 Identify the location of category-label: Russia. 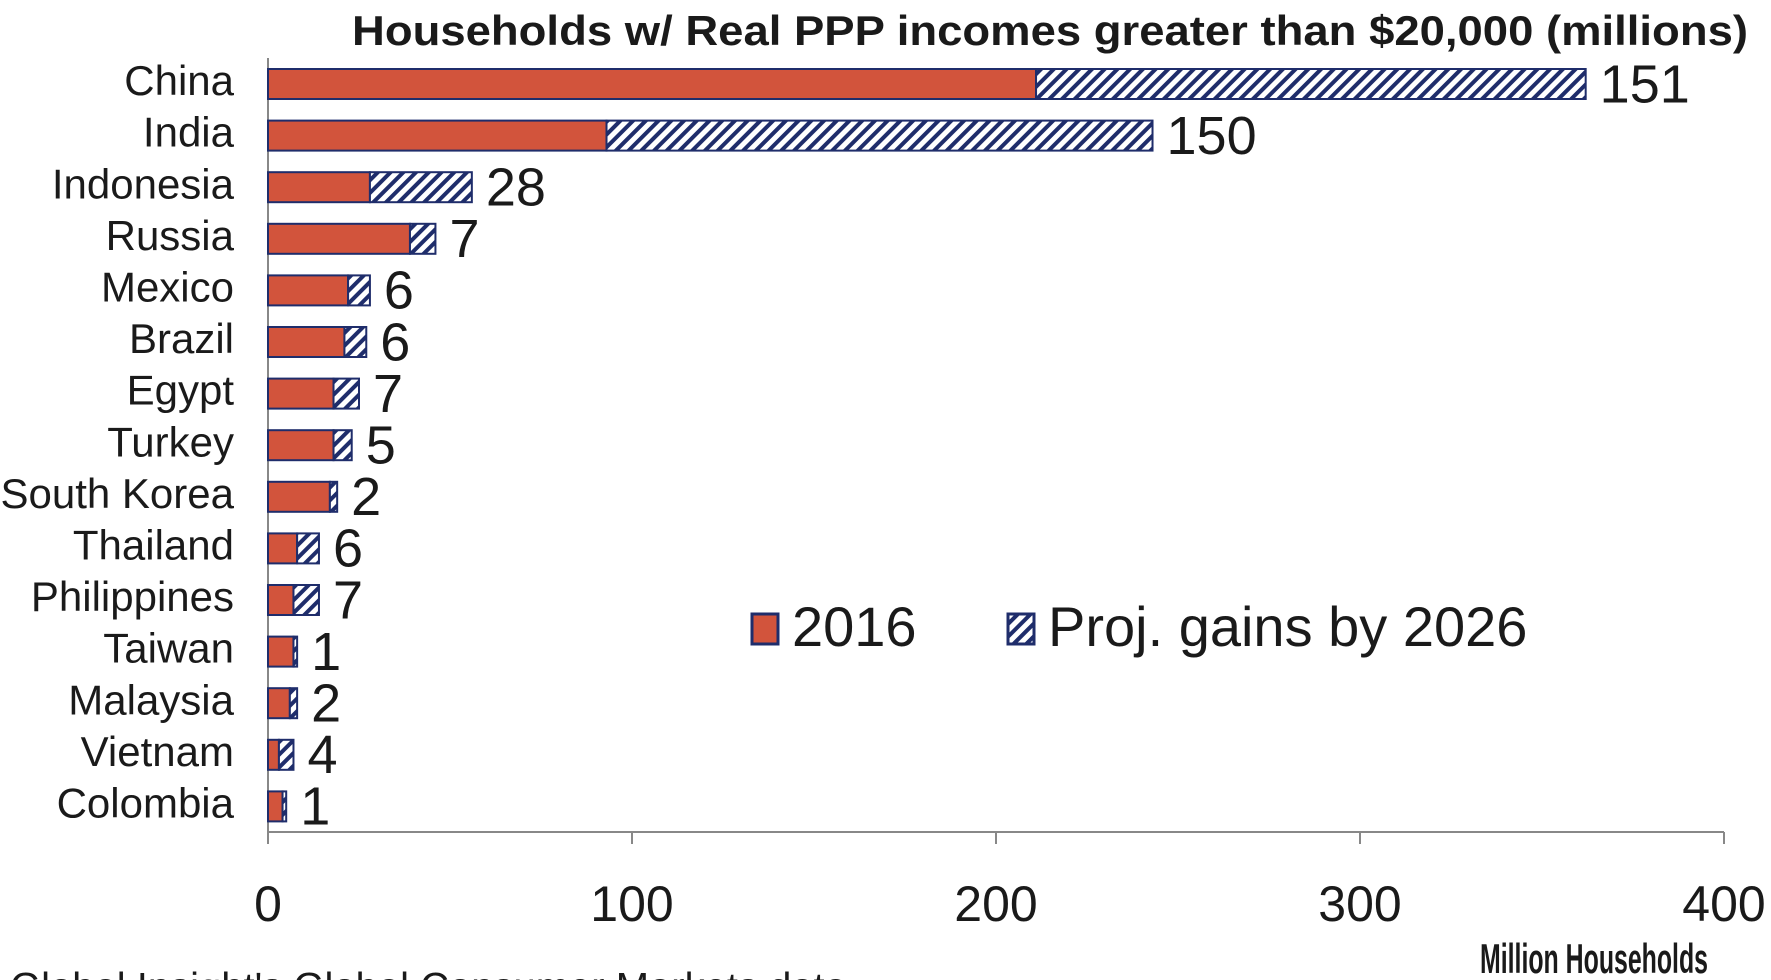
(170, 235).